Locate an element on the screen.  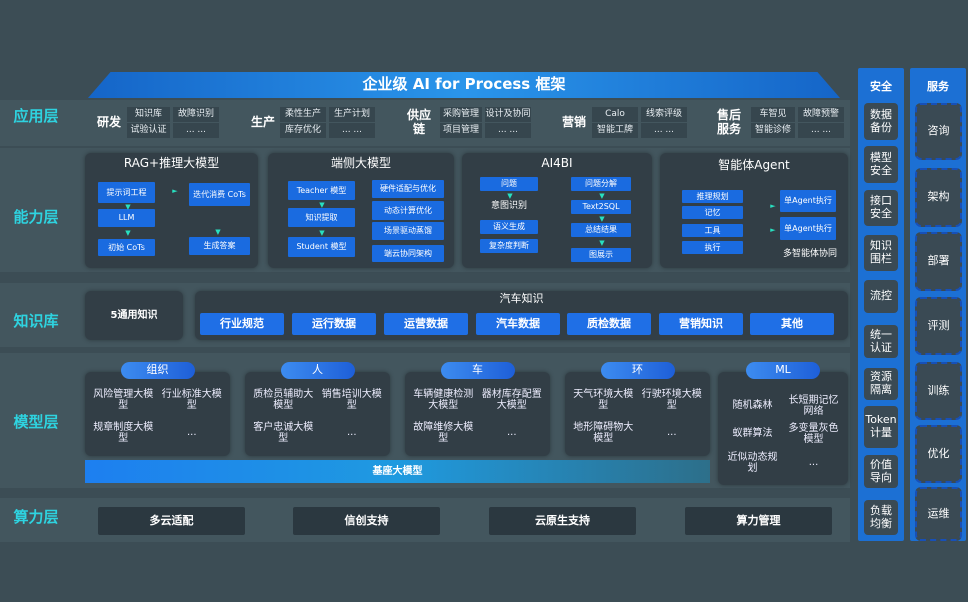
security-item: 价值导向 is located at coordinates (881, 471).